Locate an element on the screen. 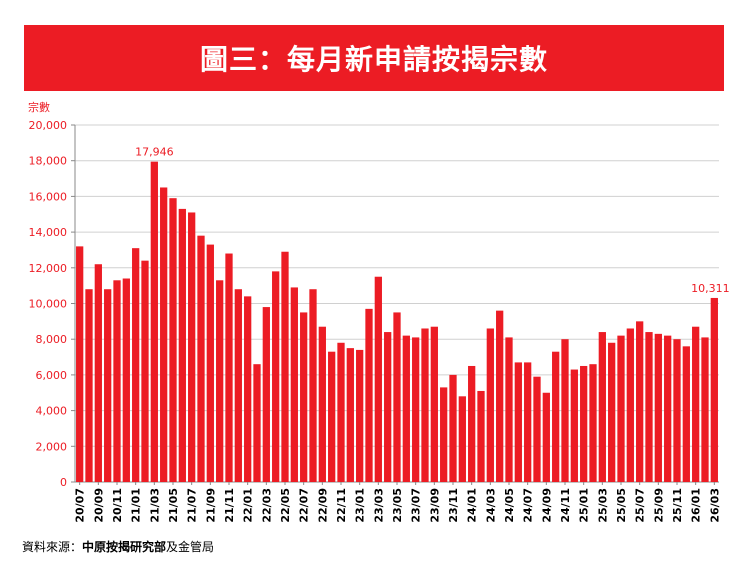 This screenshot has height=566, width=736. y-tick-label: 6,000 is located at coordinates (52, 375).